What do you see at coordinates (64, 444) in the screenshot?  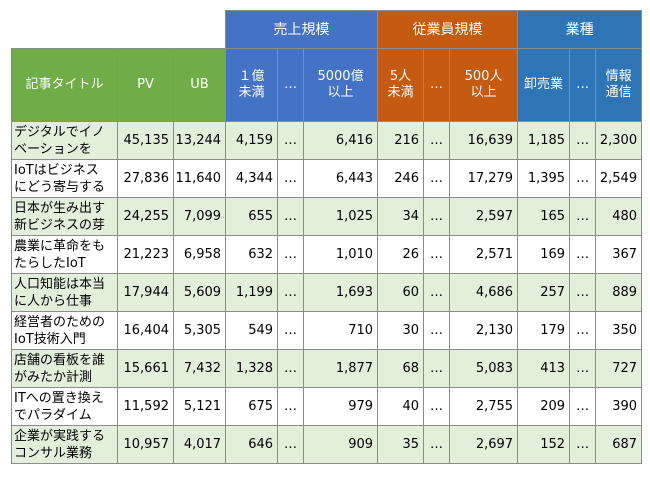 I see `article-title-cell: 企業が実践する コンサル業務` at bounding box center [64, 444].